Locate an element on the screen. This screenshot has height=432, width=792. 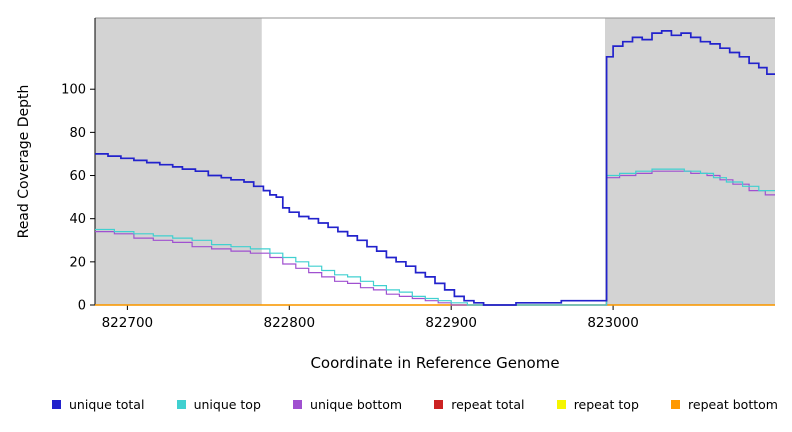
x-tick-label: 822900 is located at coordinates (451, 323).